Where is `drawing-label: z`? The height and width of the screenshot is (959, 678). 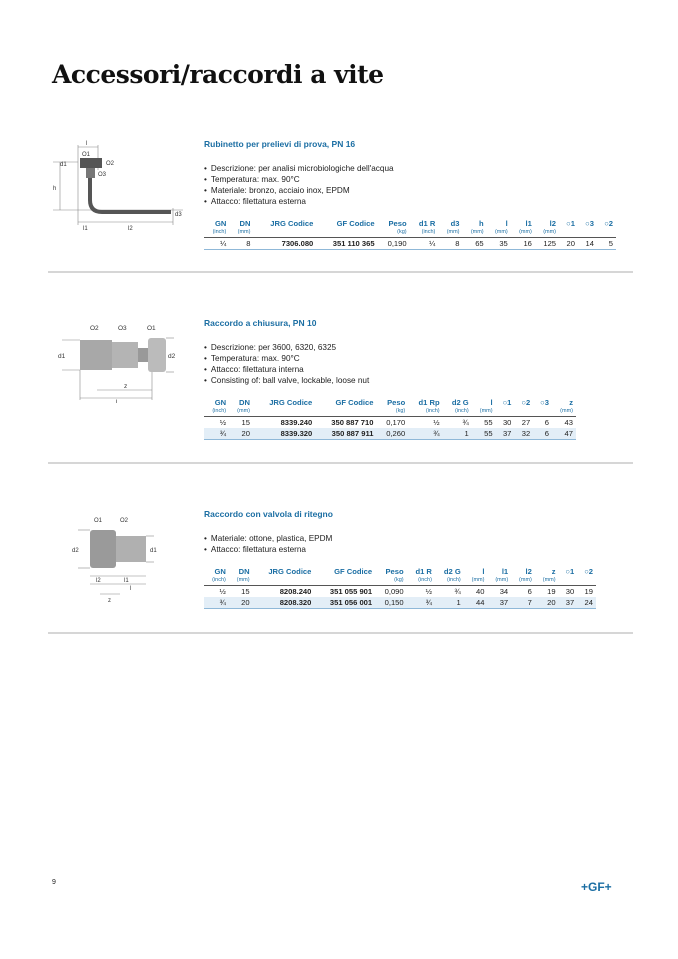 drawing-label: z is located at coordinates (109, 601).